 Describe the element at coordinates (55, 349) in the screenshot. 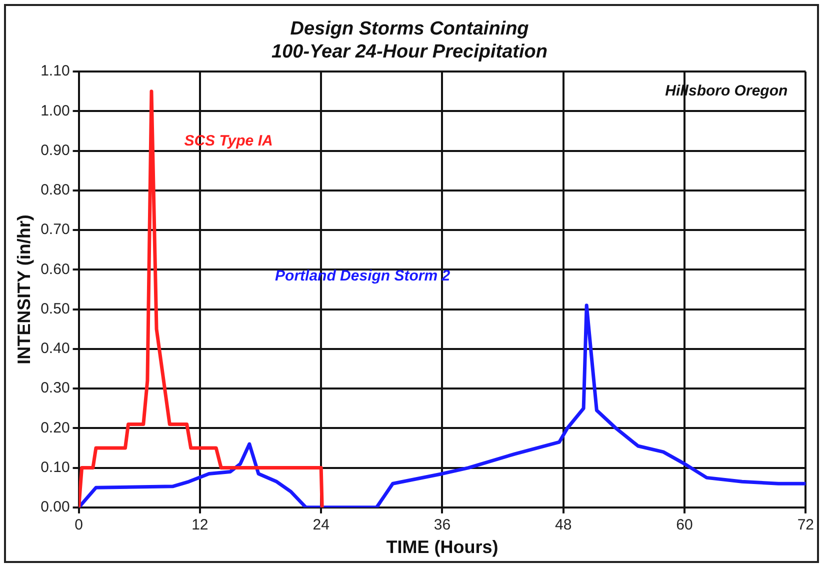

I see `y-tick-label: 0.40` at that location.